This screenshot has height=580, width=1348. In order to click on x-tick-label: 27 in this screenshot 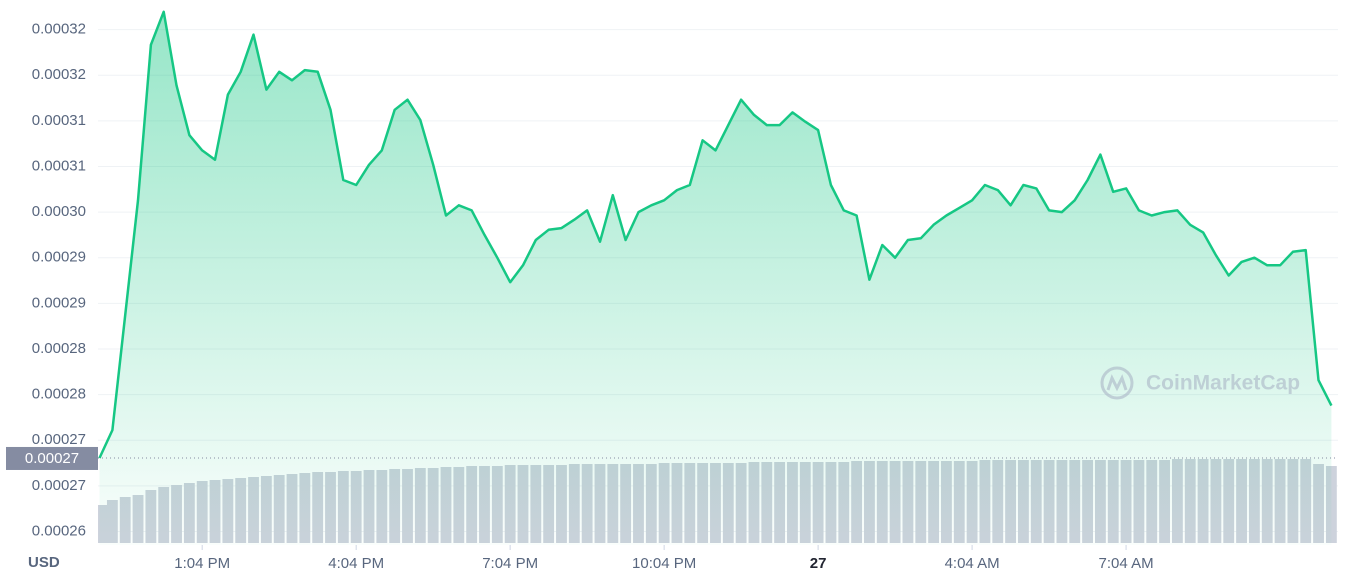, I will do `click(818, 563)`.